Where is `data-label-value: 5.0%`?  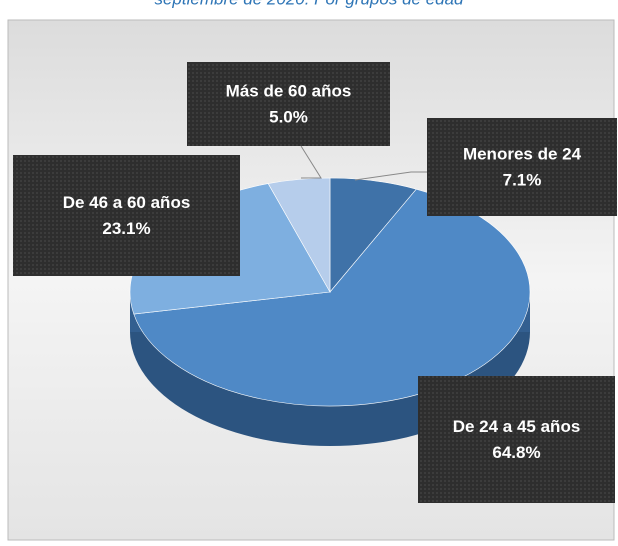
data-label-value: 5.0% is located at coordinates (288, 116).